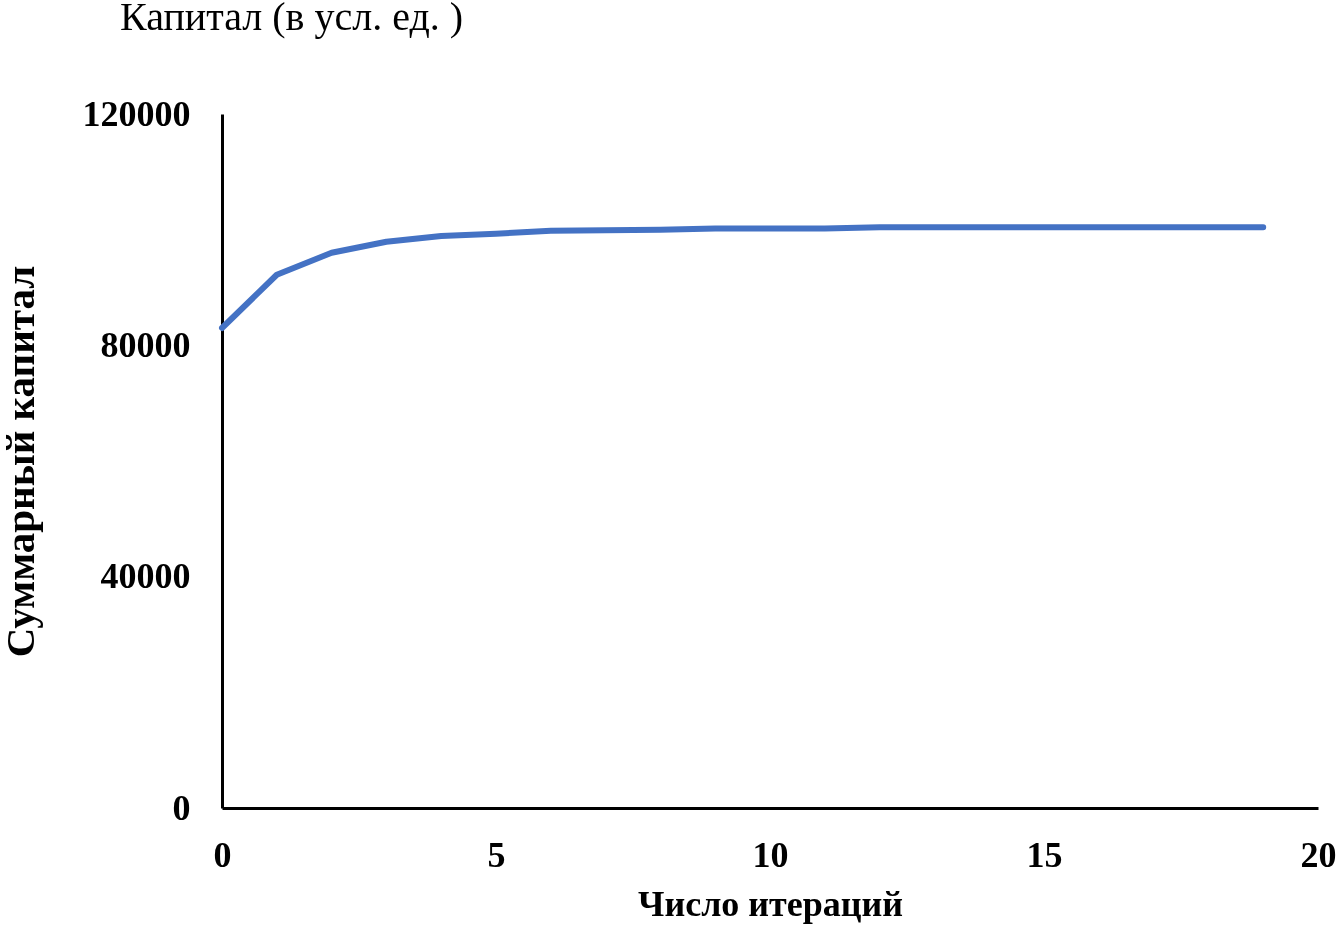 The width and height of the screenshot is (1344, 934). Describe the element at coordinates (1044, 854) in the screenshot. I see `x-tick-label: 15` at that location.